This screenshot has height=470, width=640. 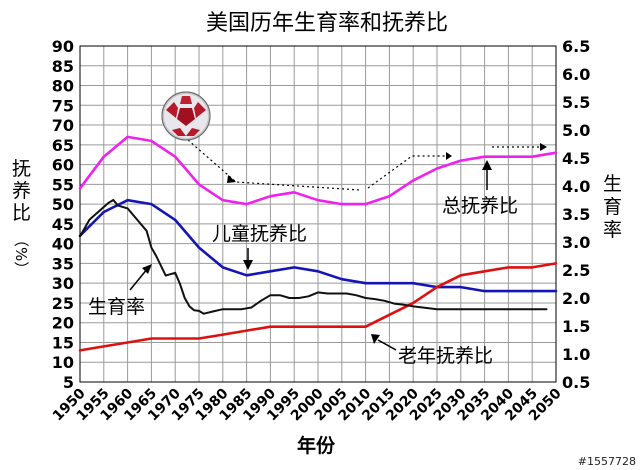 What do you see at coordinates (318, 307) in the screenshot?
I see `series-line-elderly` at bounding box center [318, 307].